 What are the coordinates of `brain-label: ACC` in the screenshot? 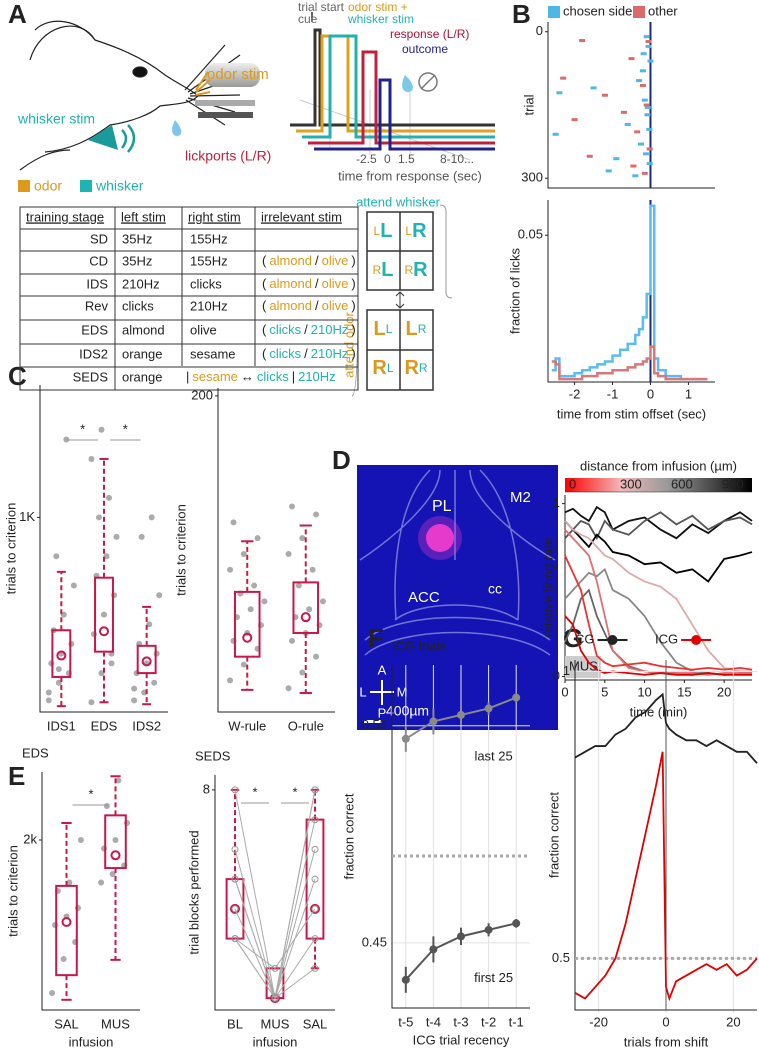 It's located at (424, 597).